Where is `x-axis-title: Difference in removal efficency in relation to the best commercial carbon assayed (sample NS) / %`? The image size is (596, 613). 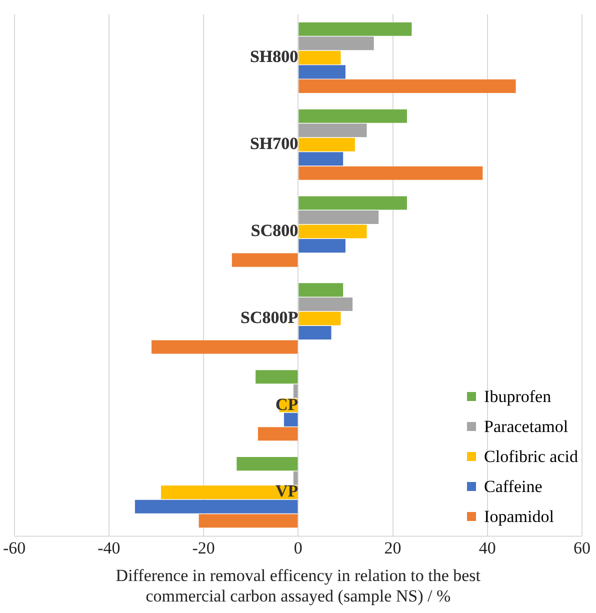 x-axis-title: Difference in removal efficency in relation to the best commercial carbon assayed (sample NS) / % is located at coordinates (298, 586).